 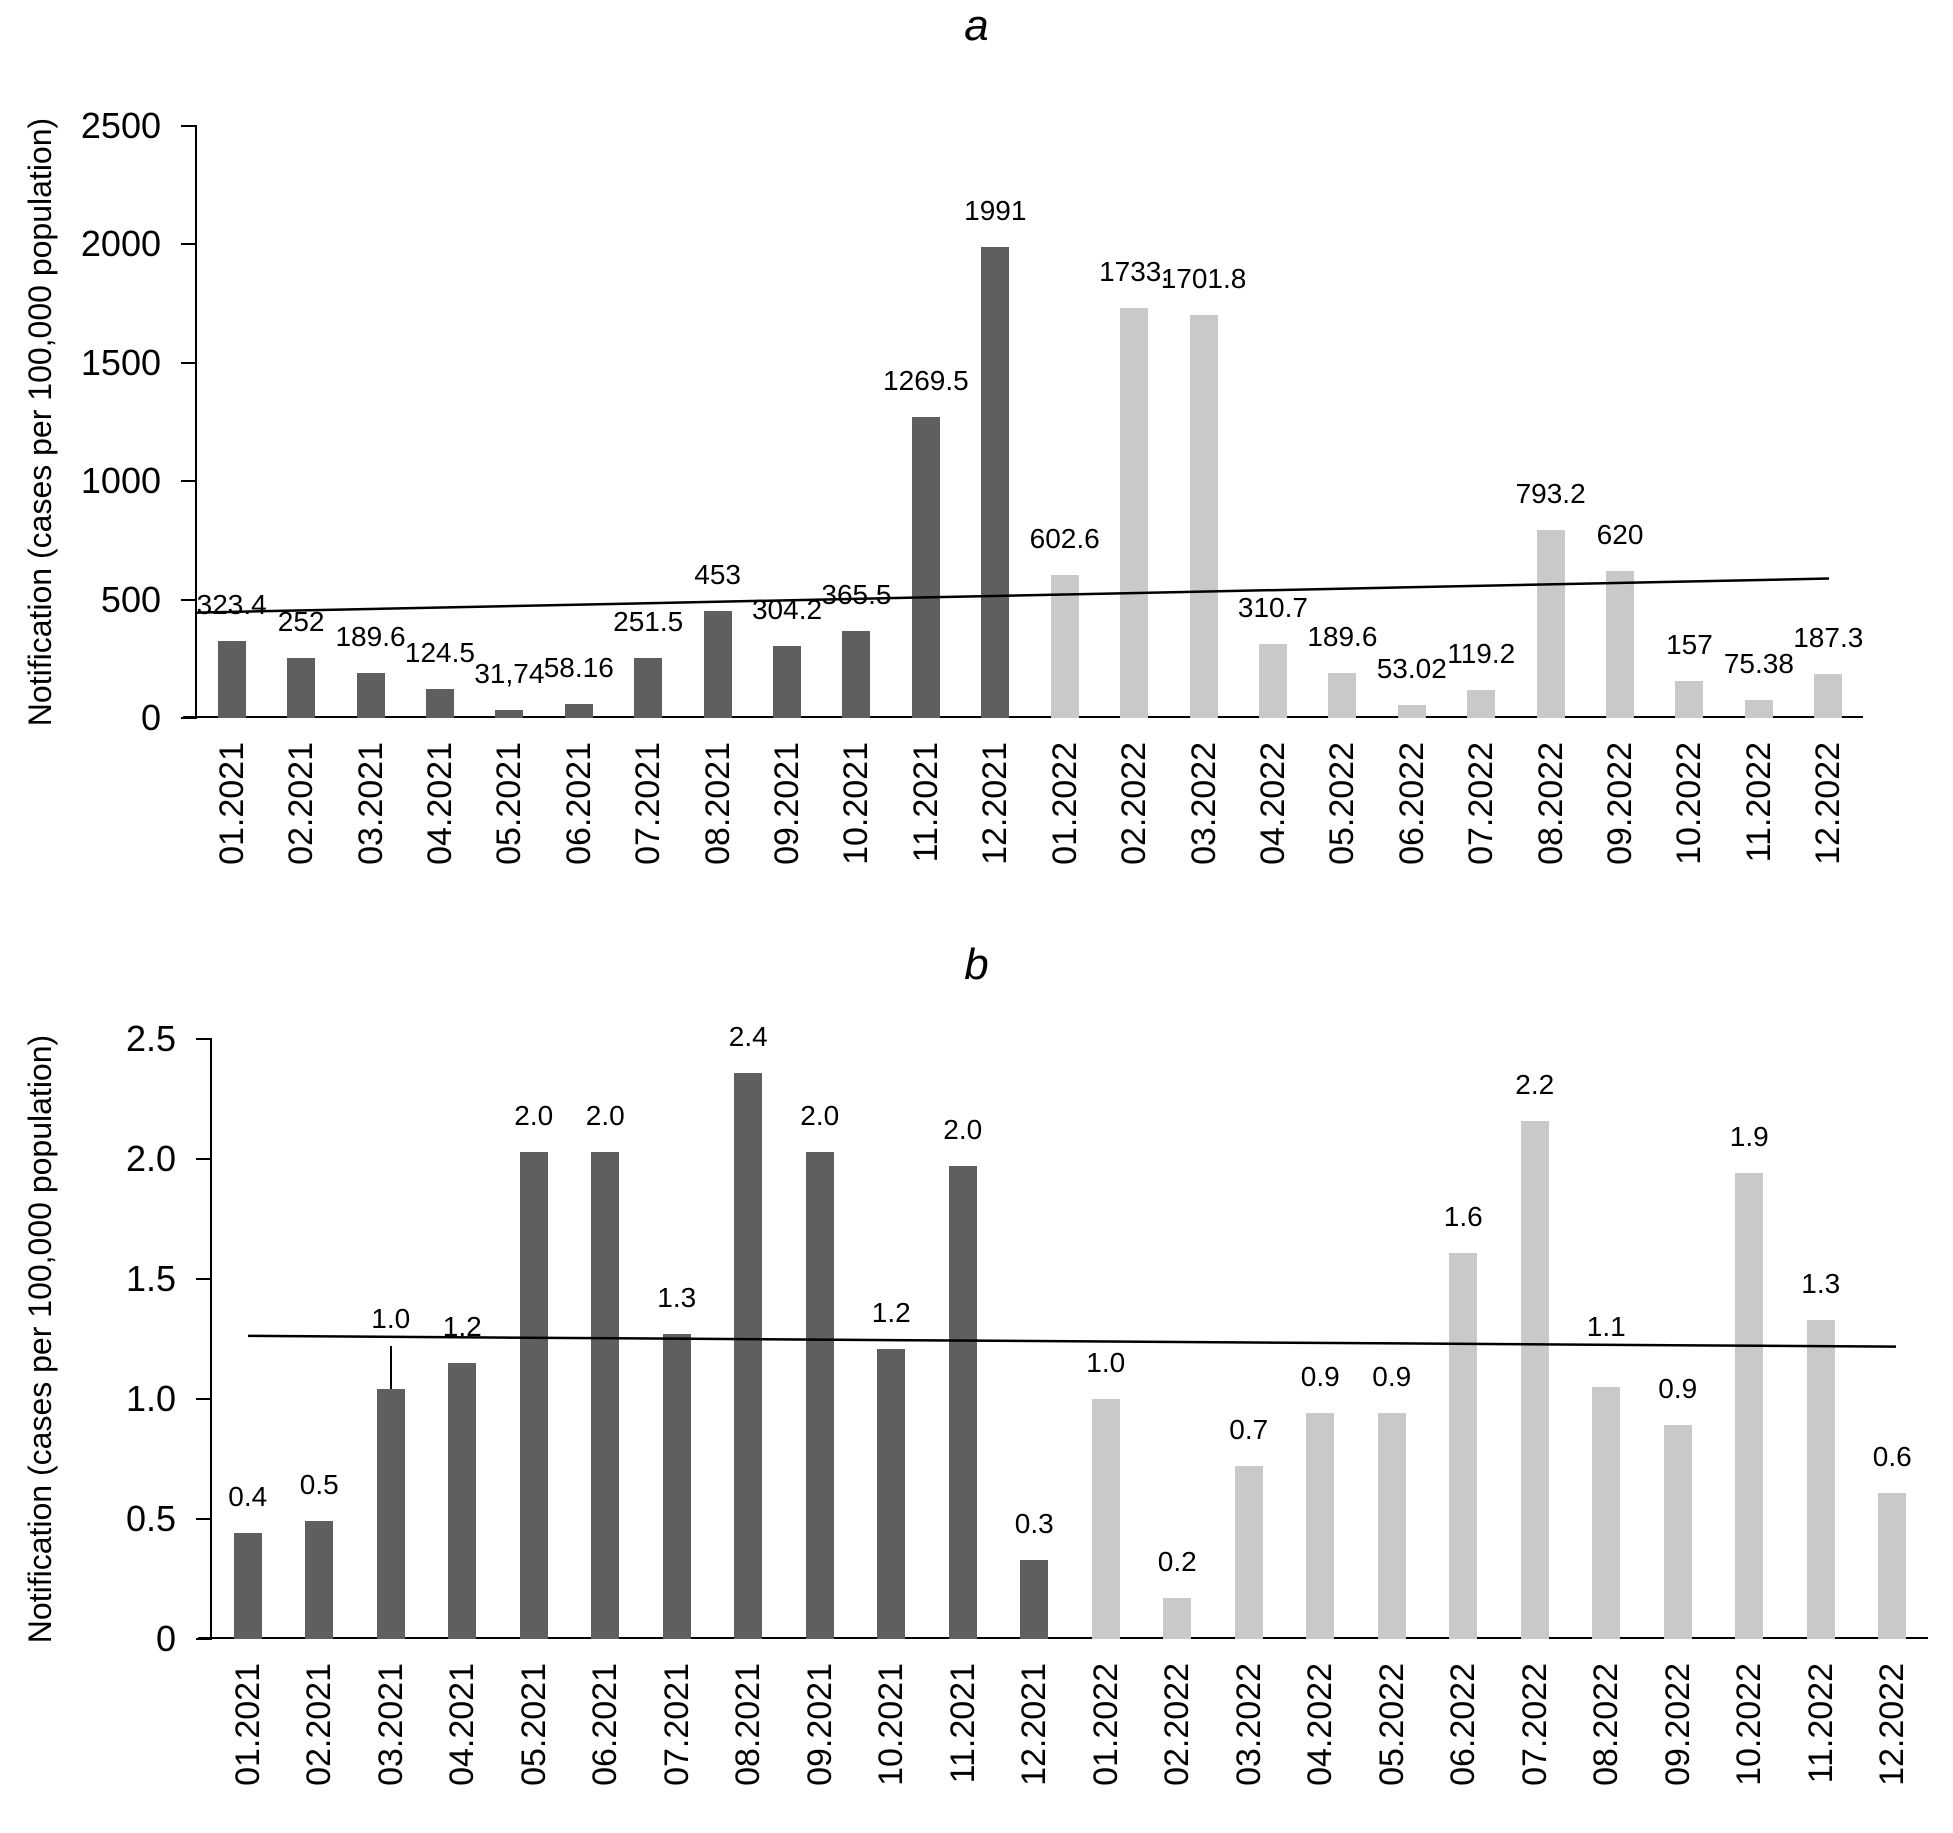 I want to click on x-tick-label-03.2022: 03.2022, so click(x=1248, y=1724).